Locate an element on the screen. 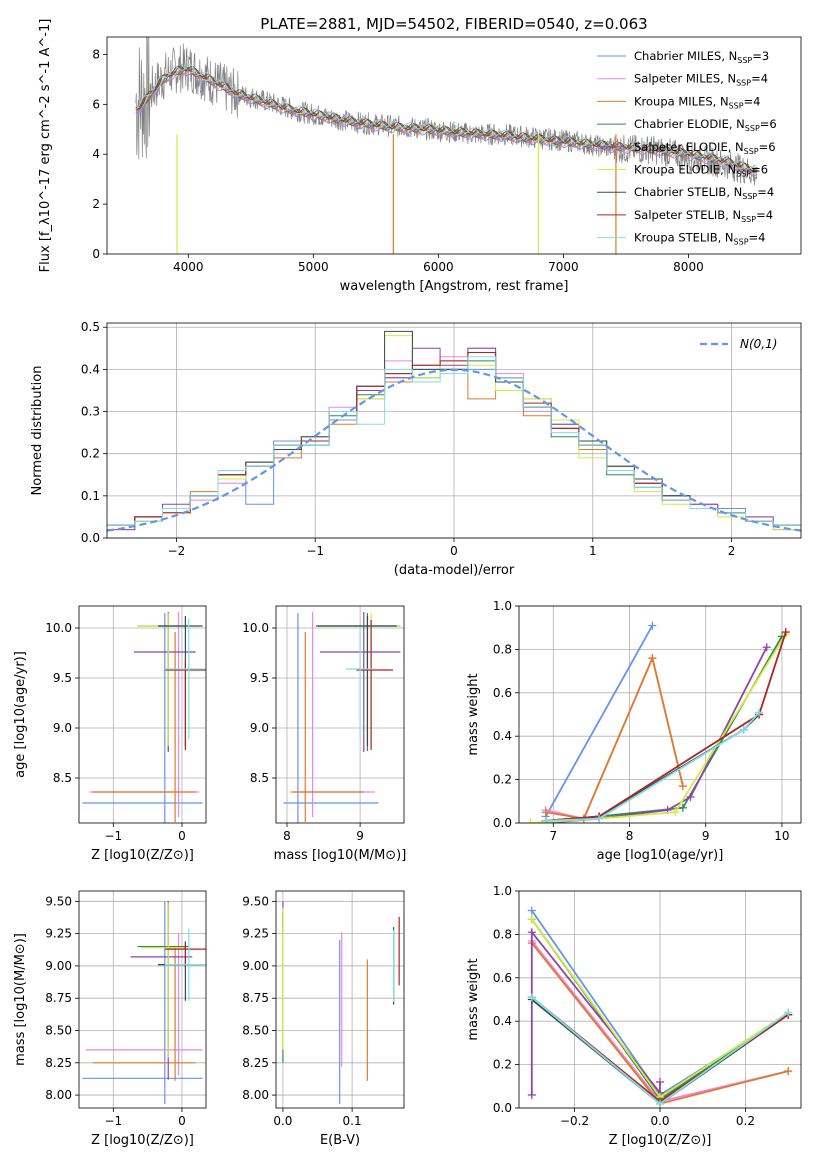 This screenshot has height=1170, width=819. histogram-step is located at coordinates (454, 441).